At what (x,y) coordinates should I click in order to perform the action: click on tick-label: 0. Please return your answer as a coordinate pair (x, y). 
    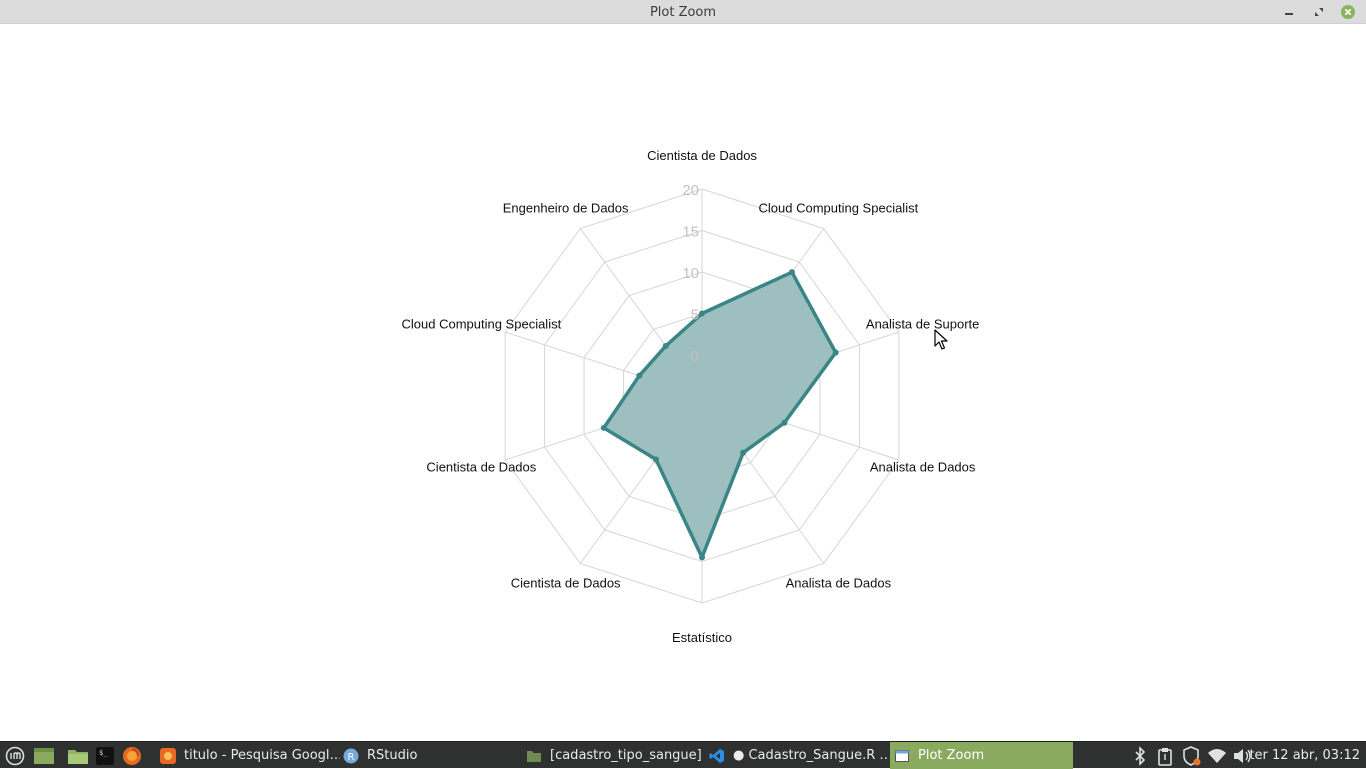
    Looking at the image, I should click on (695, 356).